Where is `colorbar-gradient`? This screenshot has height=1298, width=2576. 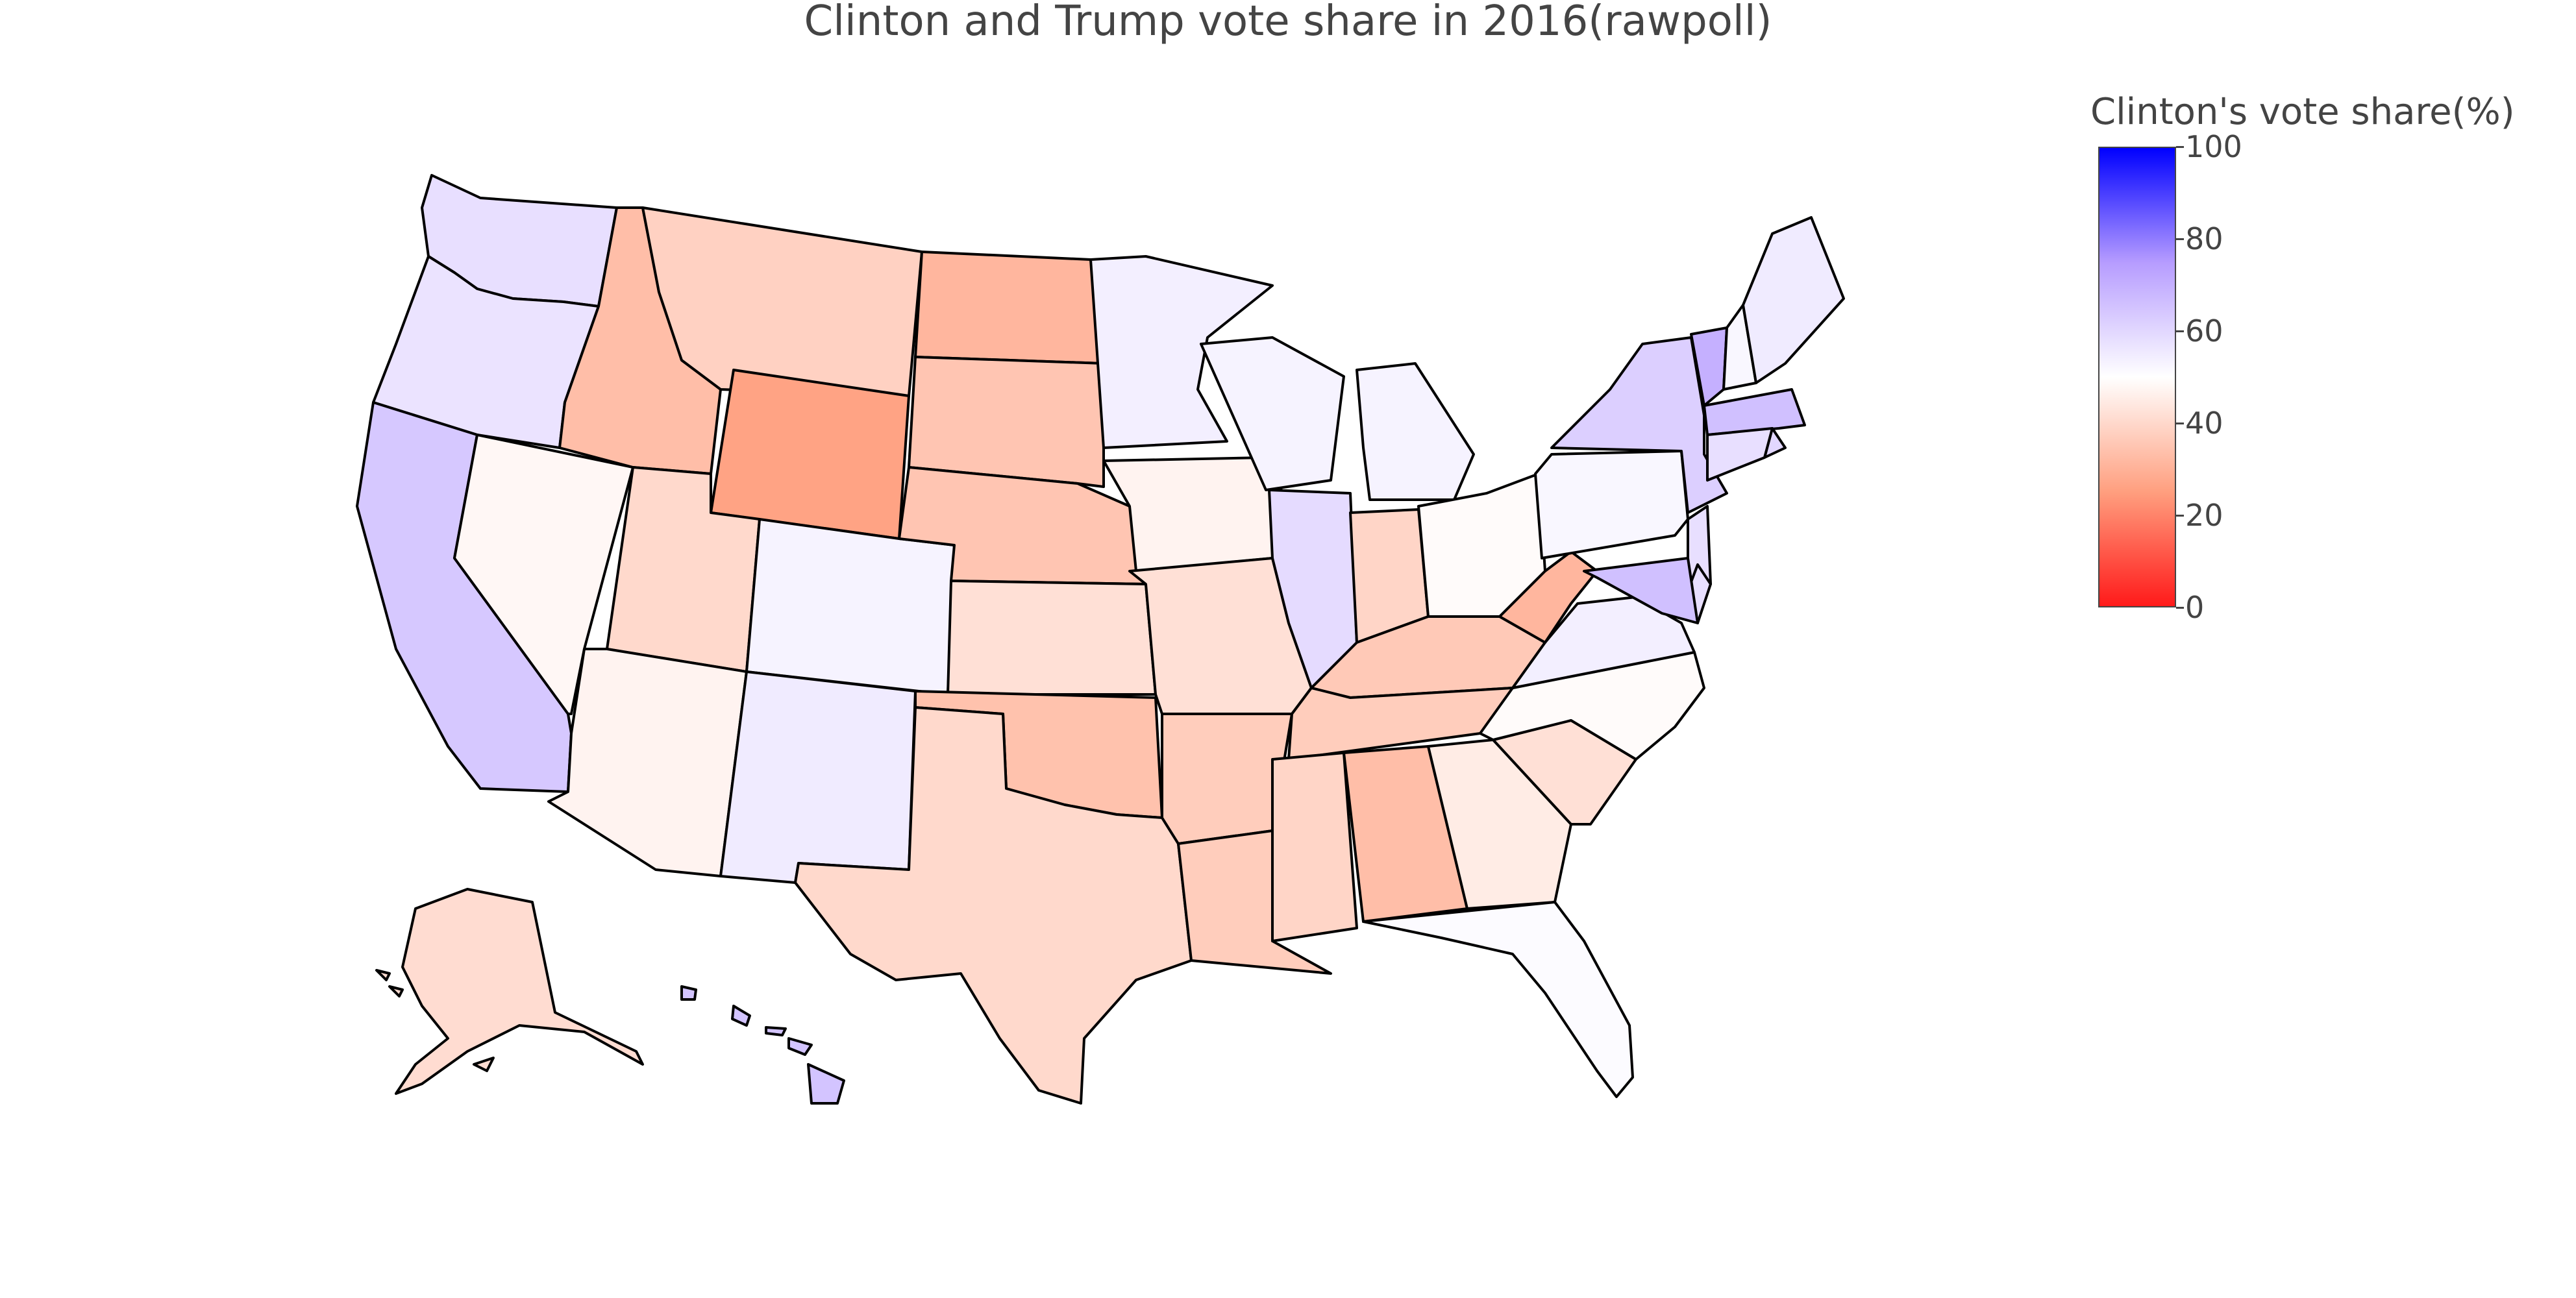
colorbar-gradient is located at coordinates (2137, 377).